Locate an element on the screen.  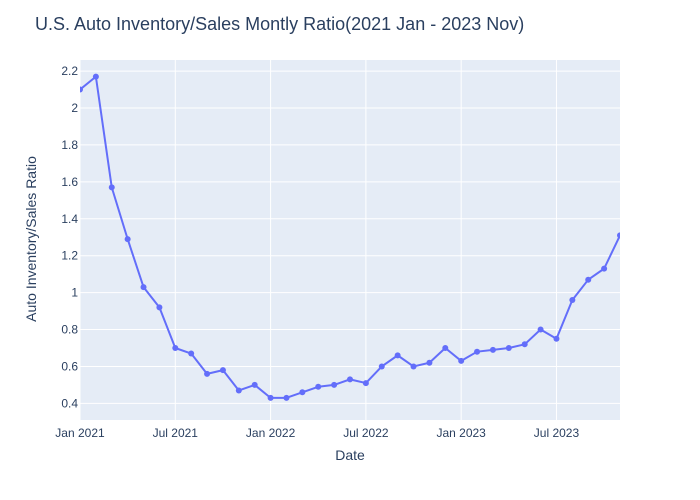
y-tick-label: 1 is located at coordinates (74, 293).